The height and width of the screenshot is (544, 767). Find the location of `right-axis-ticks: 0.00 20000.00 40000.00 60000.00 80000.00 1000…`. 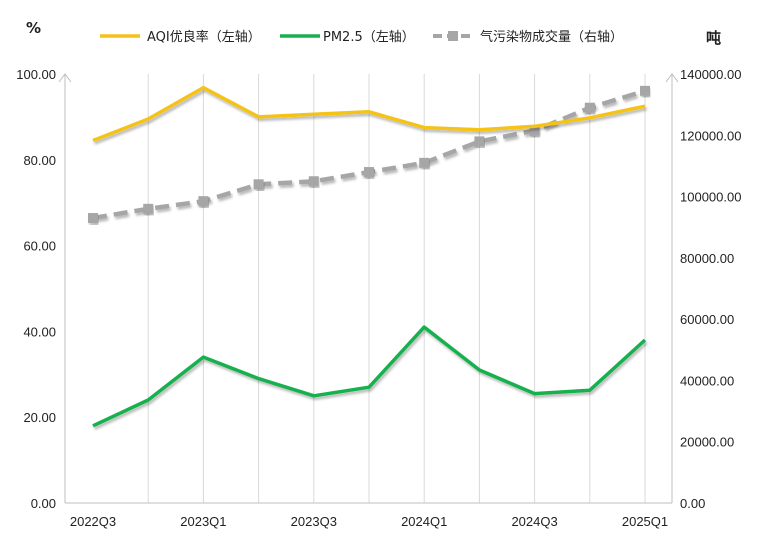

right-axis-ticks: 0.00 20000.00 40000.00 60000.00 80000.00 1000… is located at coordinates (710, 289).